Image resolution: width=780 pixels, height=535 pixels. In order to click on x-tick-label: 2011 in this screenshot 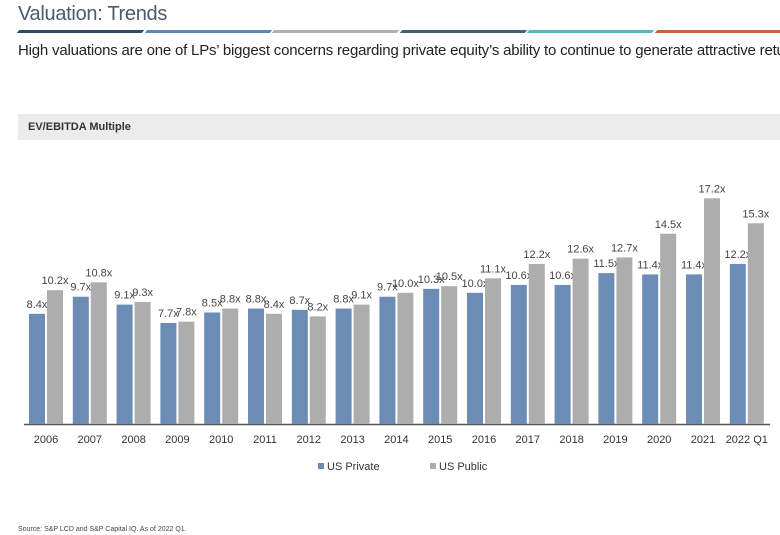, I will do `click(265, 440)`.